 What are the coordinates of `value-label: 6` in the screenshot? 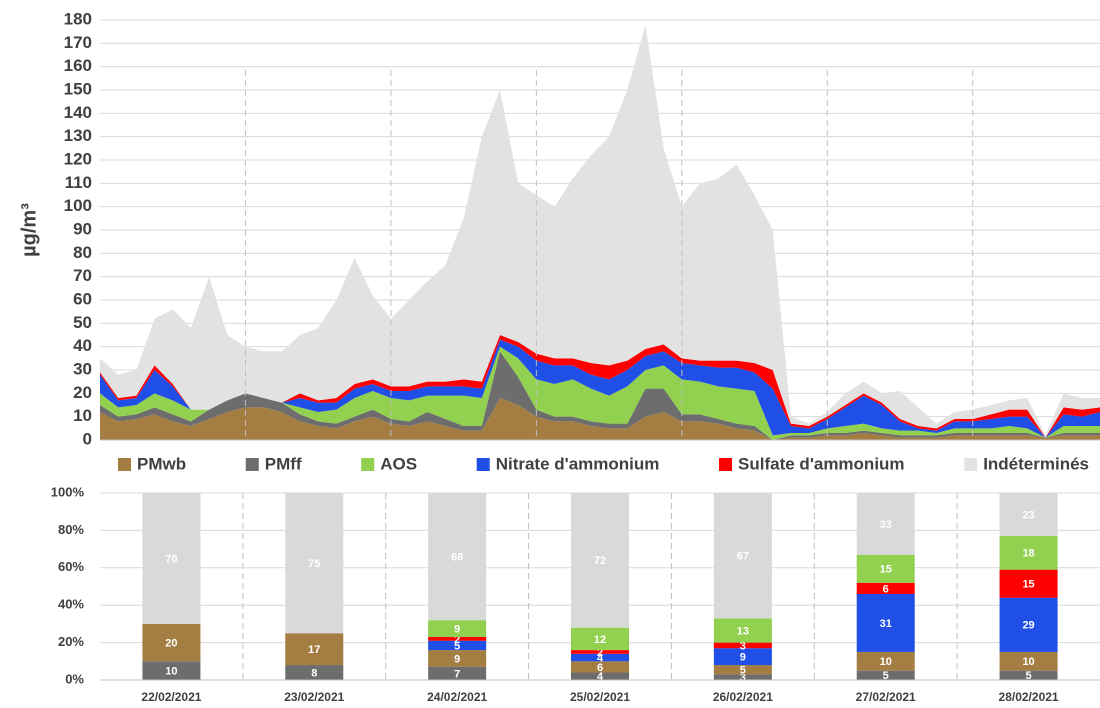 It's located at (600, 668).